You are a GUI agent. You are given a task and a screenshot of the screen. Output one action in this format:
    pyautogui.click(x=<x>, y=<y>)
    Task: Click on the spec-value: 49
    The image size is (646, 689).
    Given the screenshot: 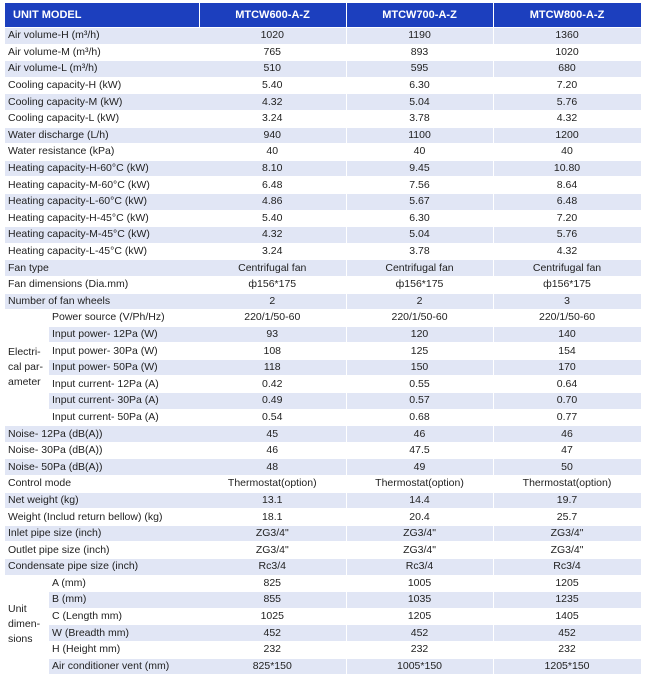 What is the action you would take?
    pyautogui.click(x=420, y=467)
    